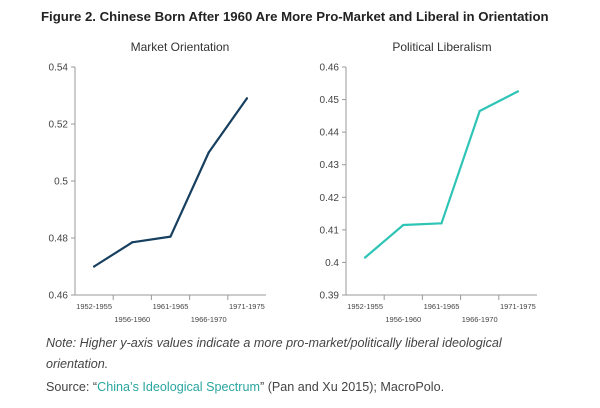 The height and width of the screenshot is (408, 600). What do you see at coordinates (59, 68) in the screenshot?
I see `y-tick-label: 0.54` at bounding box center [59, 68].